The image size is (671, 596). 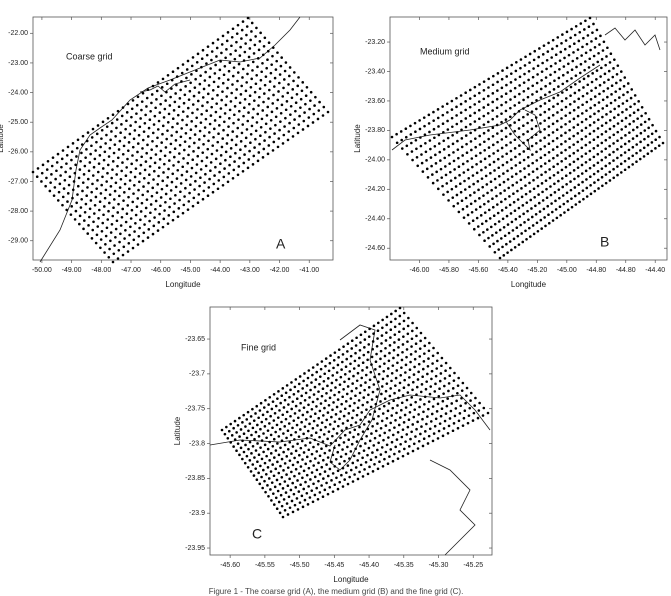 I want to click on y-tick-label: -23.85, so click(x=195, y=478).